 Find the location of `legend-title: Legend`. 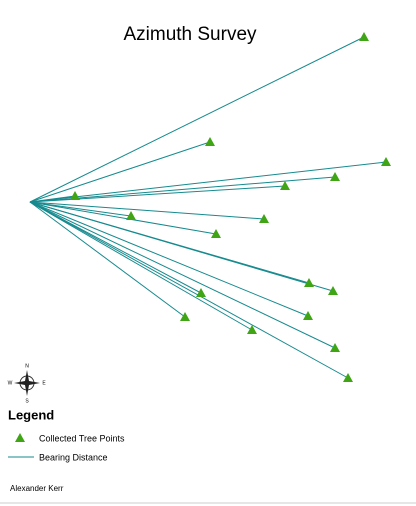

legend-title: Legend is located at coordinates (31, 414).